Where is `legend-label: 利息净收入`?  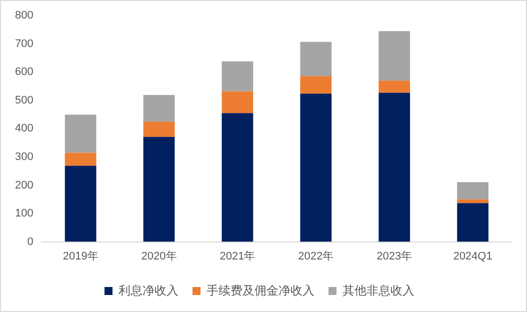 legend-label: 利息净收入 is located at coordinates (148, 290).